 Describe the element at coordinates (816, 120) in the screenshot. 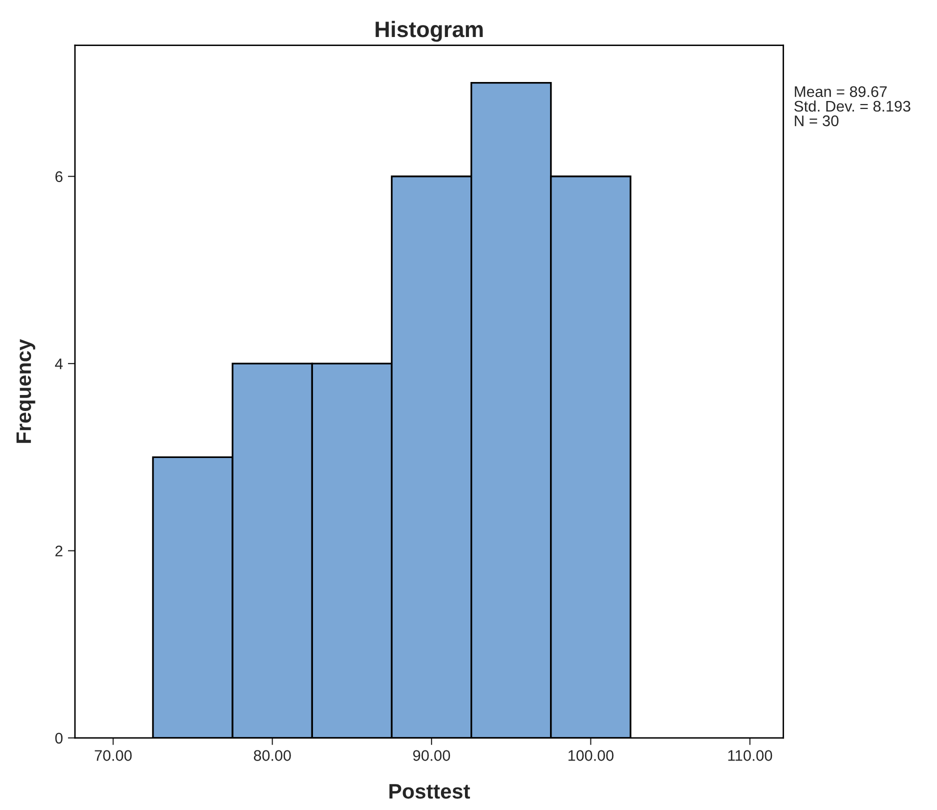

I see `text: N = 30` at that location.